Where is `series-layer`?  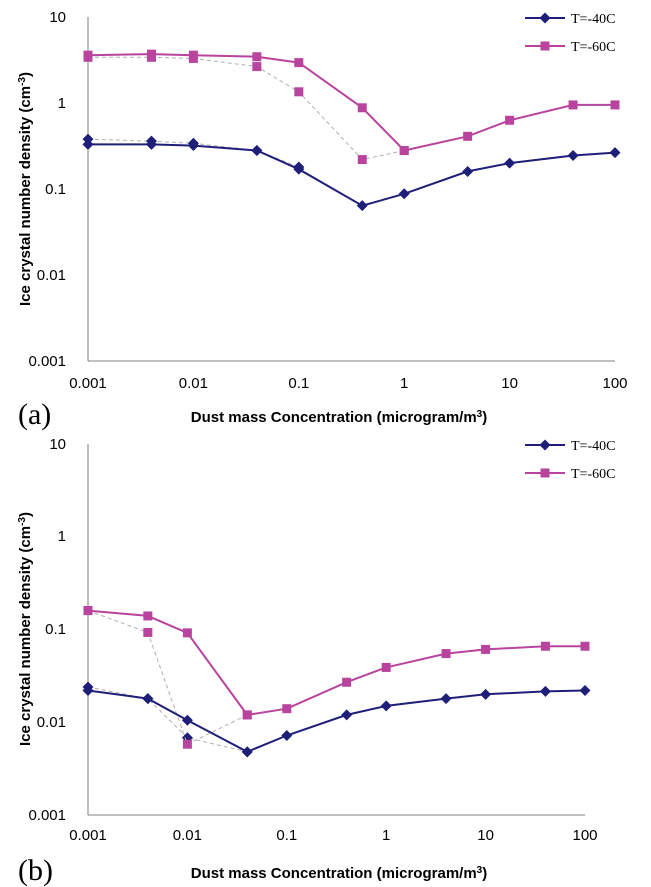
series-layer is located at coordinates (336, 682).